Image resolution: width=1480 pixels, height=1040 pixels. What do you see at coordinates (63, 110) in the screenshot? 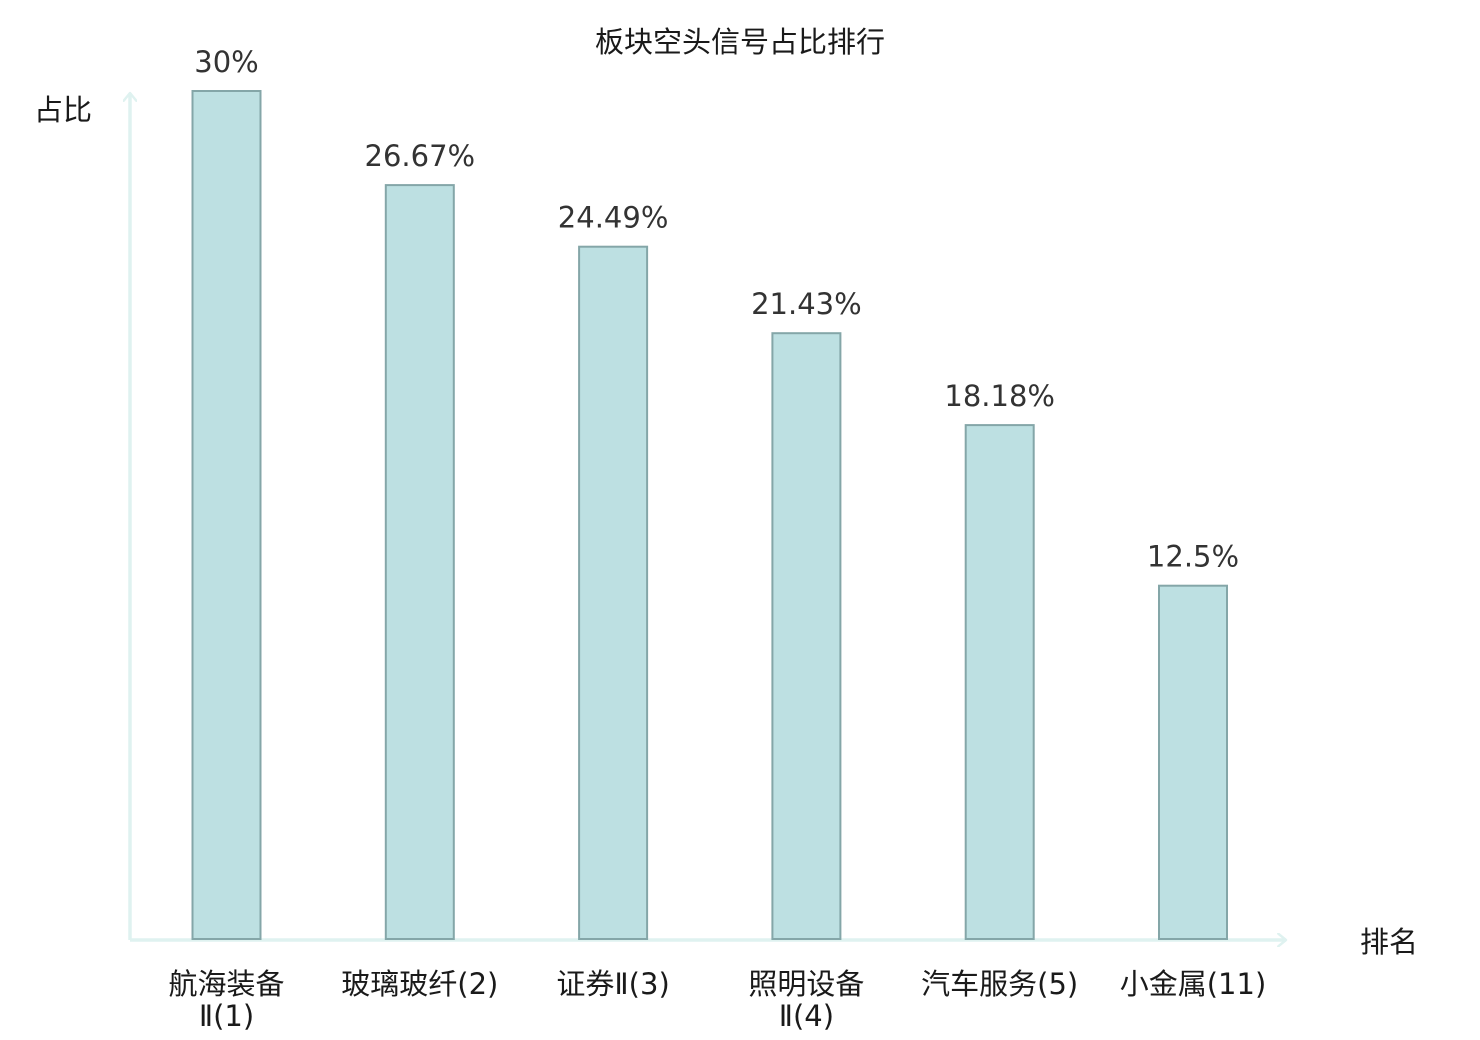
I see `y-axis-label: 占比` at bounding box center [63, 110].